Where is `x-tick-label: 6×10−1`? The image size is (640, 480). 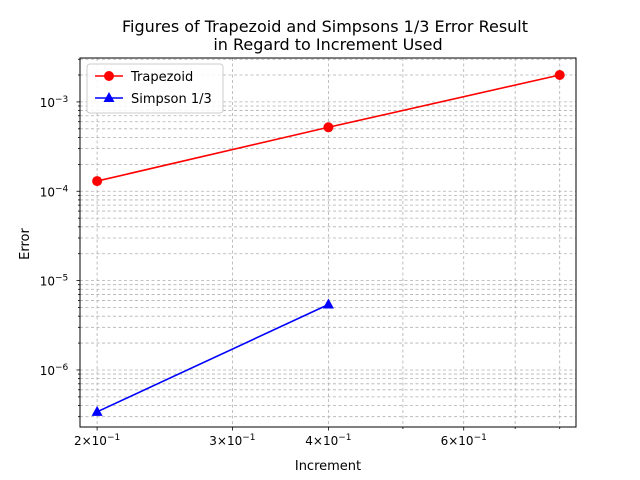 x-tick-label: 6×10−1 is located at coordinates (464, 440).